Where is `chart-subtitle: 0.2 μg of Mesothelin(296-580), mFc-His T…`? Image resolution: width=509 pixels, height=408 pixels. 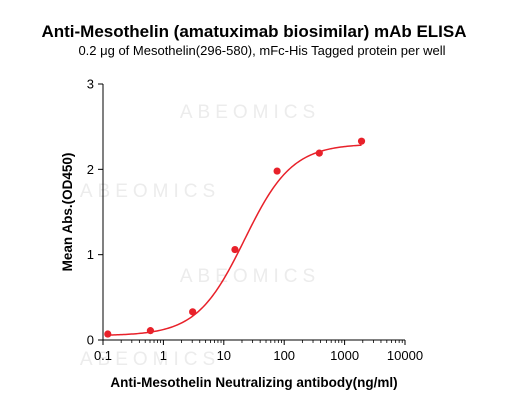
chart-subtitle: 0.2 μg of Mesothelin(296-580), mFc-His T… is located at coordinates (261, 50).